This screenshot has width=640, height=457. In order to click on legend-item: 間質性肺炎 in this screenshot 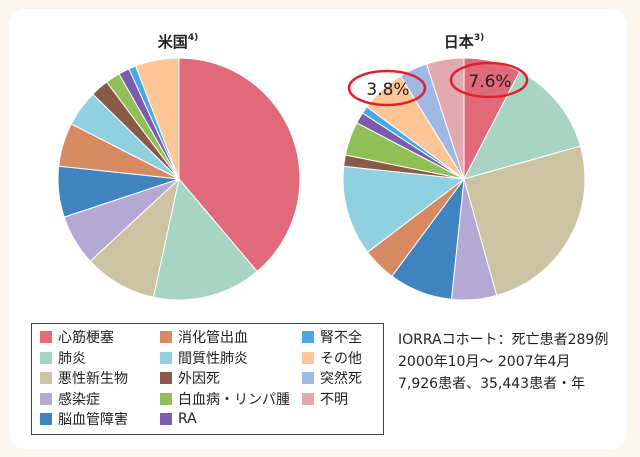, I will do `click(204, 358)`.